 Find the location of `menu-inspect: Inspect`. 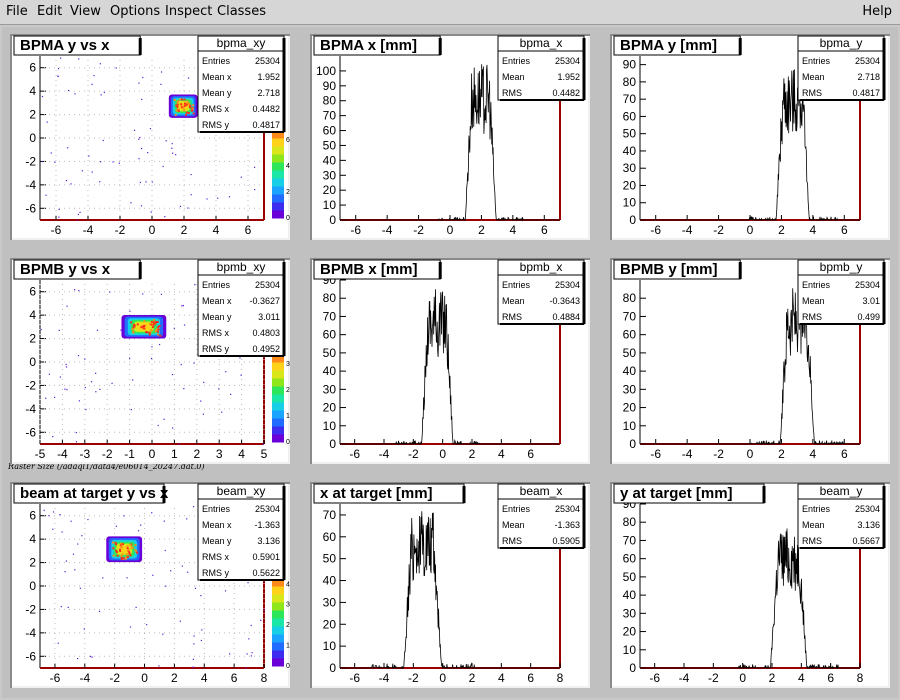

menu-inspect: Inspect is located at coordinates (189, 11).